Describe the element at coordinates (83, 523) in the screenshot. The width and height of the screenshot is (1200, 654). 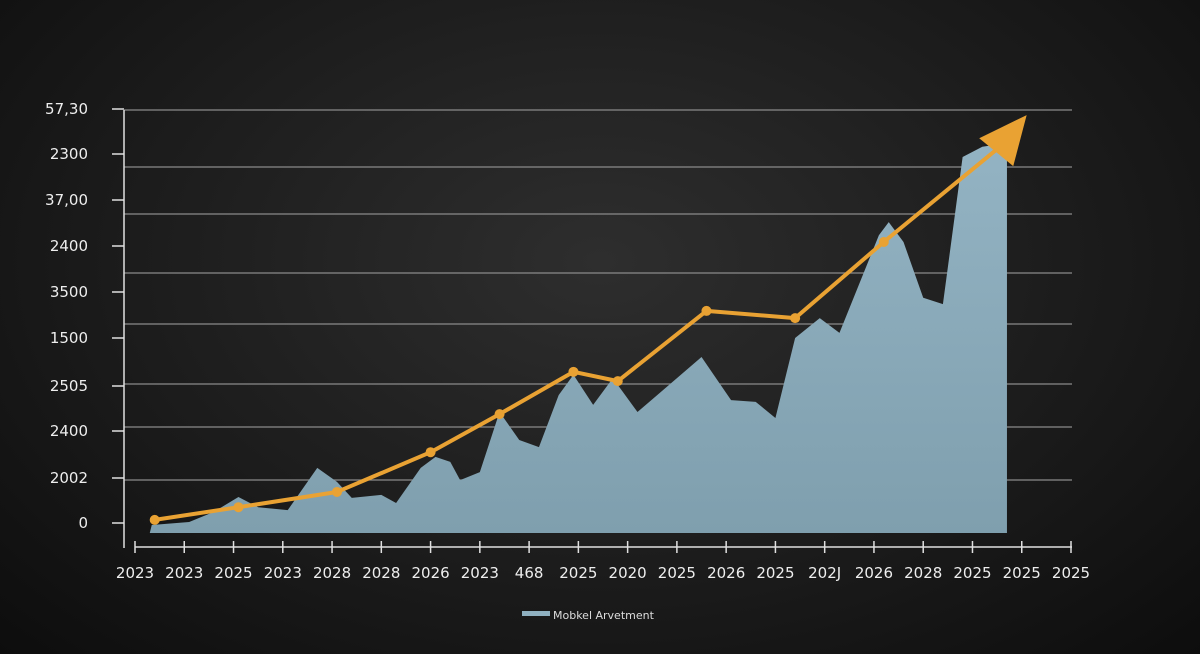
I see `y-tick-label: 0` at that location.